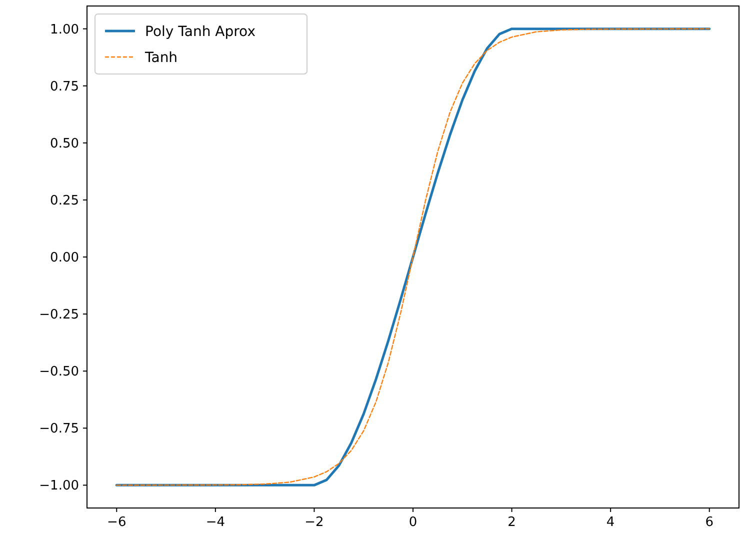  I want to click on x-tick-label: 6, so click(709, 522).